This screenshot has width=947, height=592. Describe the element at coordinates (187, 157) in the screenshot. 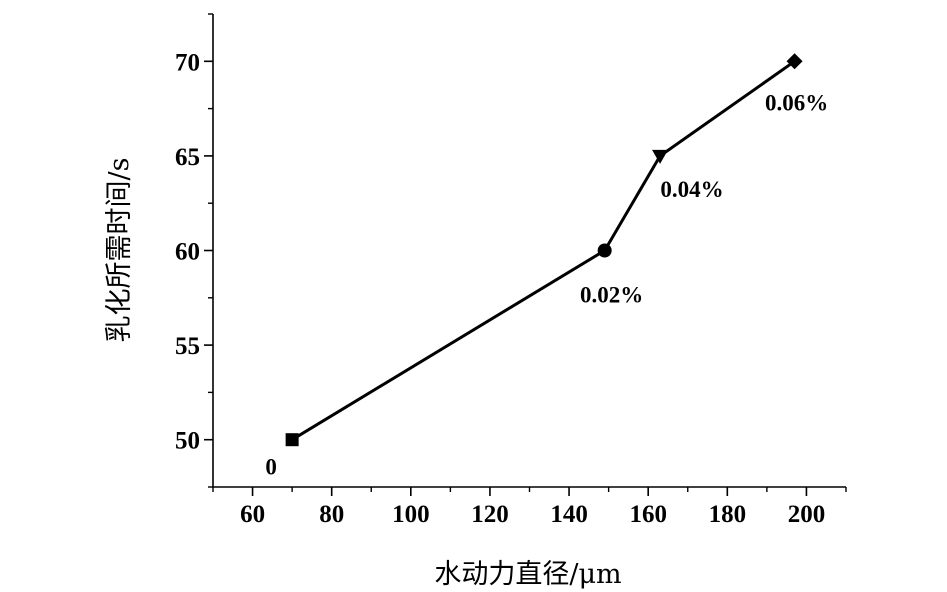

I see `y-tick-label: 65` at that location.